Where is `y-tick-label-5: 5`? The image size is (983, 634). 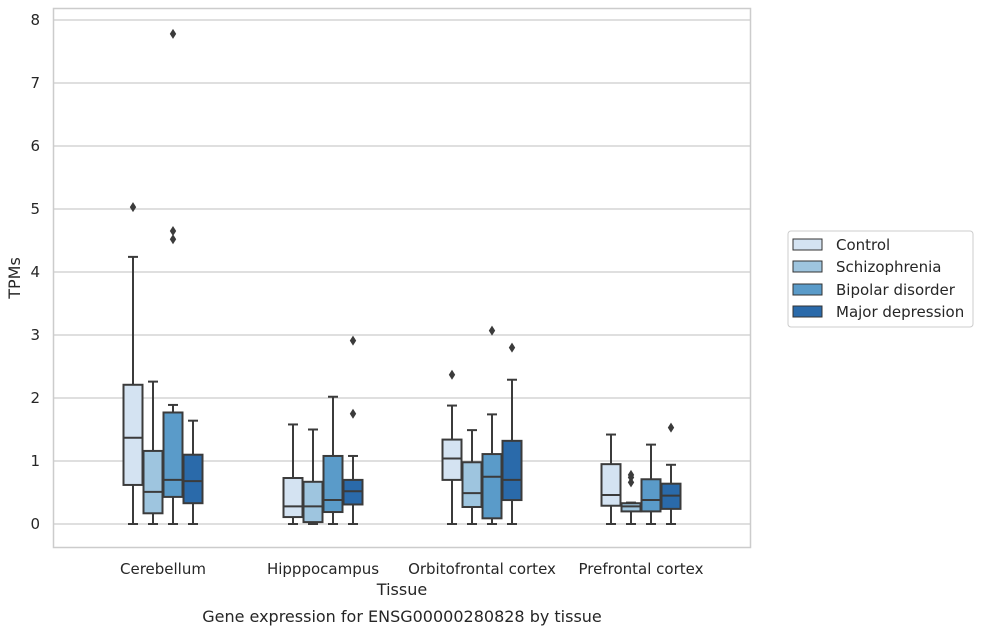 y-tick-label-5: 5 is located at coordinates (35, 209).